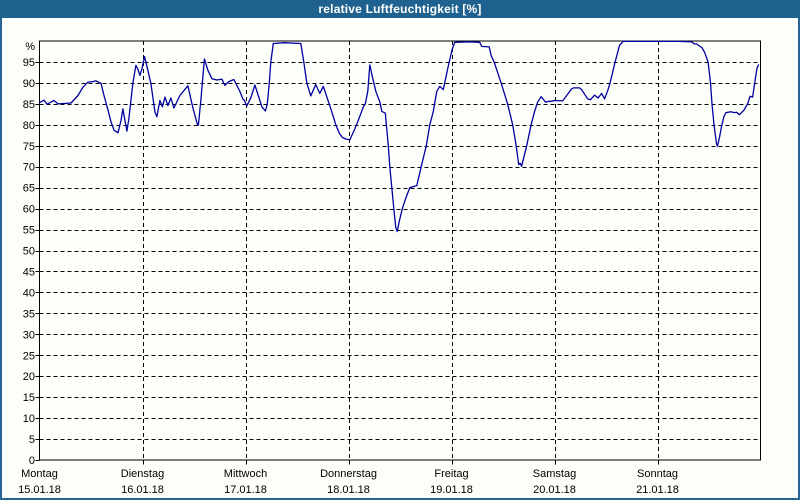 The image size is (800, 500). What do you see at coordinates (29, 377) in the screenshot?
I see `y-tick-label: 20` at bounding box center [29, 377].